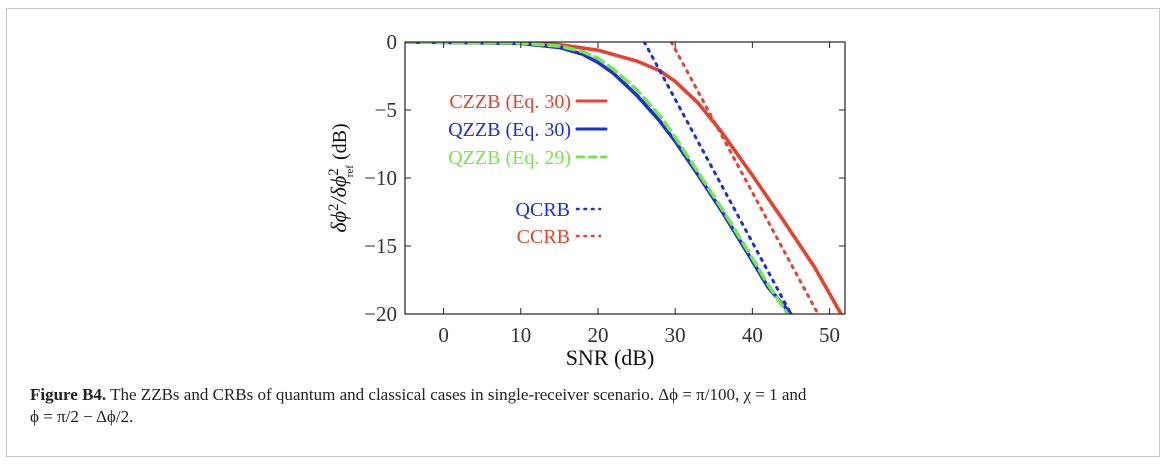 This screenshot has width=1168, height=465. Describe the element at coordinates (386, 110) in the screenshot. I see `y-tick-label: −5` at that location.